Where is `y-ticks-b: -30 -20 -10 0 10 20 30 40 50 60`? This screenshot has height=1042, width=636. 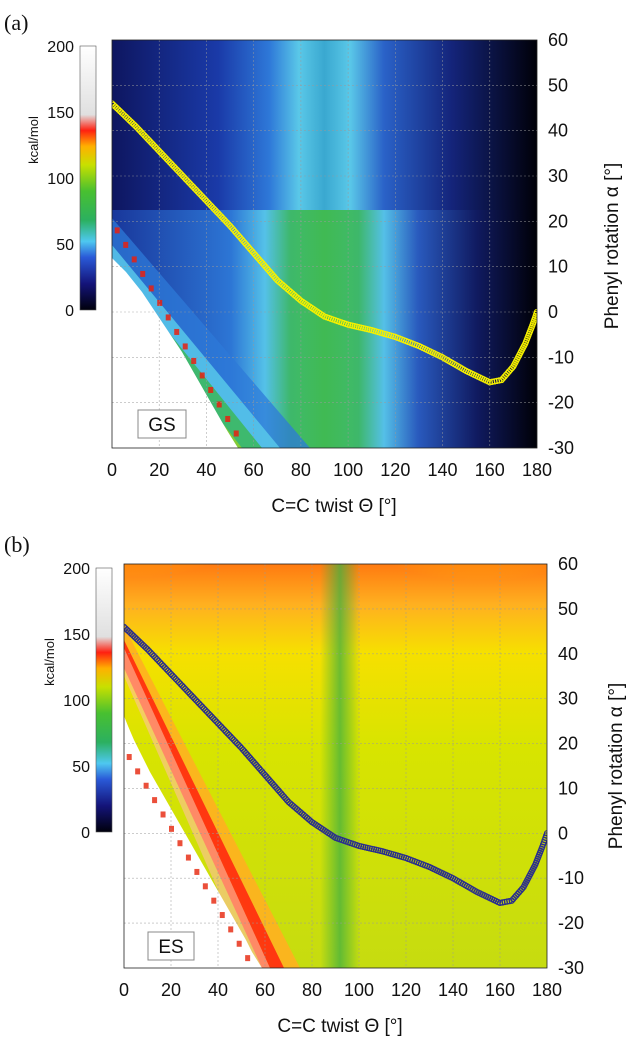
y-ticks-b: -30 -20 -10 0 10 20 30 40 50 60 is located at coordinates (571, 766).